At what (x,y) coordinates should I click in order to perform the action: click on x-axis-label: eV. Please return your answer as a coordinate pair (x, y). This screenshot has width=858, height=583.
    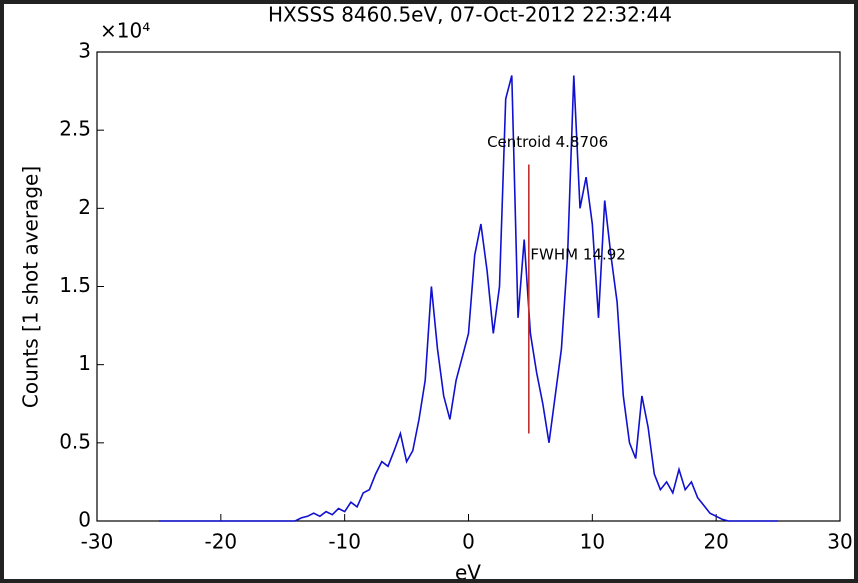
    Looking at the image, I should click on (468, 572).